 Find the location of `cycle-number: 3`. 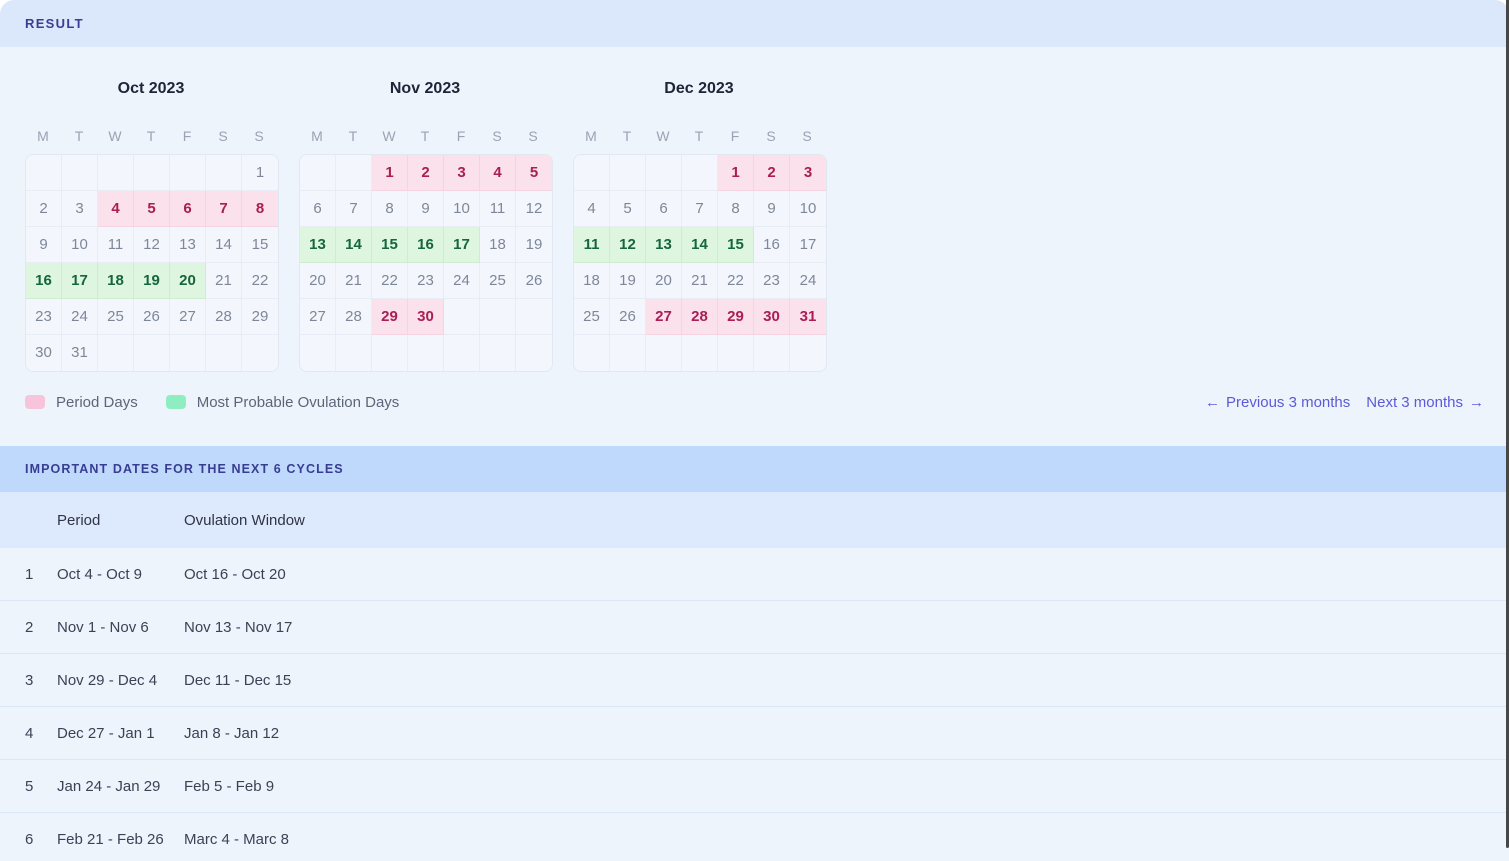

cycle-number: 3 is located at coordinates (29, 680).